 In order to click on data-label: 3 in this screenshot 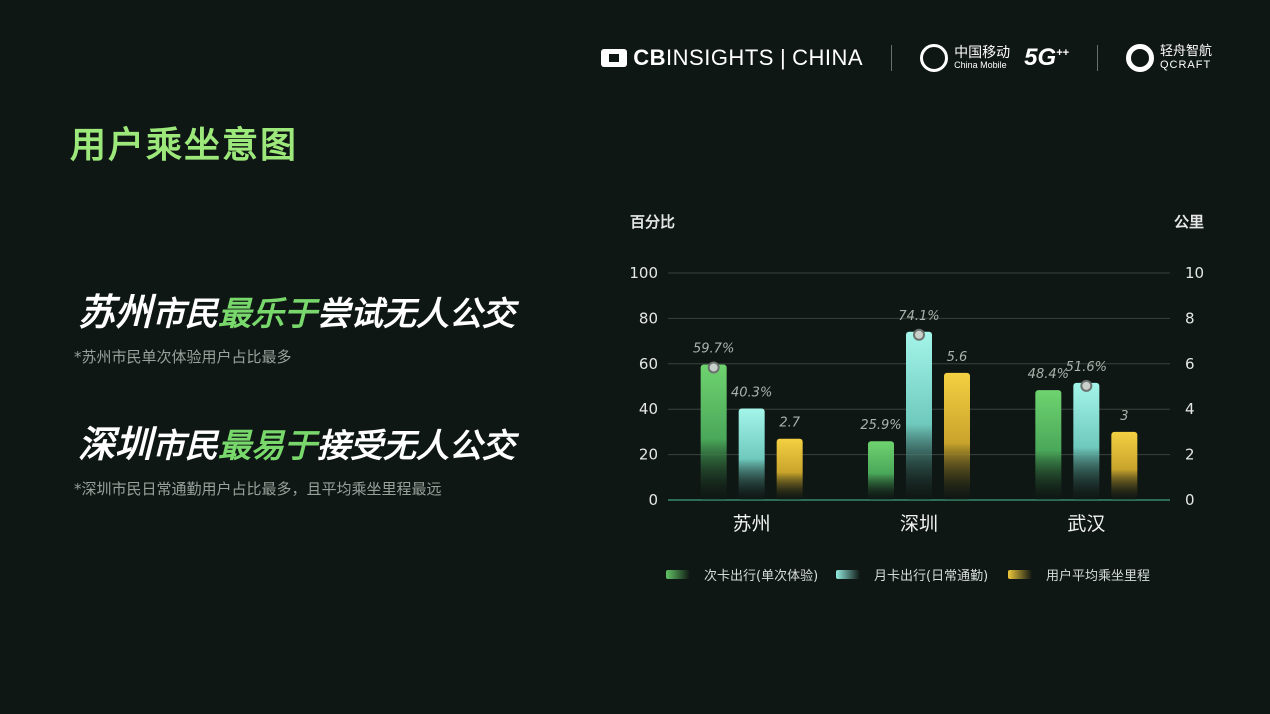, I will do `click(1124, 416)`.